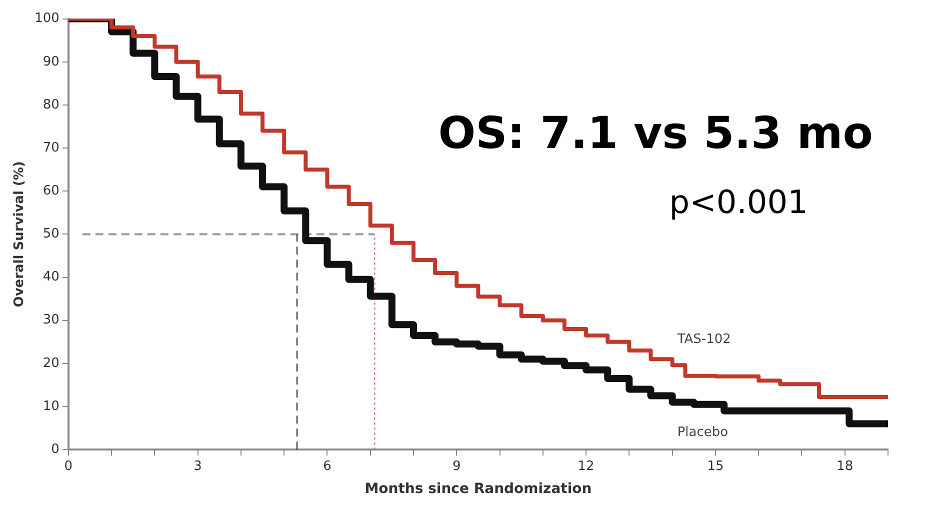 The height and width of the screenshot is (510, 926). What do you see at coordinates (51, 277) in the screenshot?
I see `y-tick-label: 40` at bounding box center [51, 277].